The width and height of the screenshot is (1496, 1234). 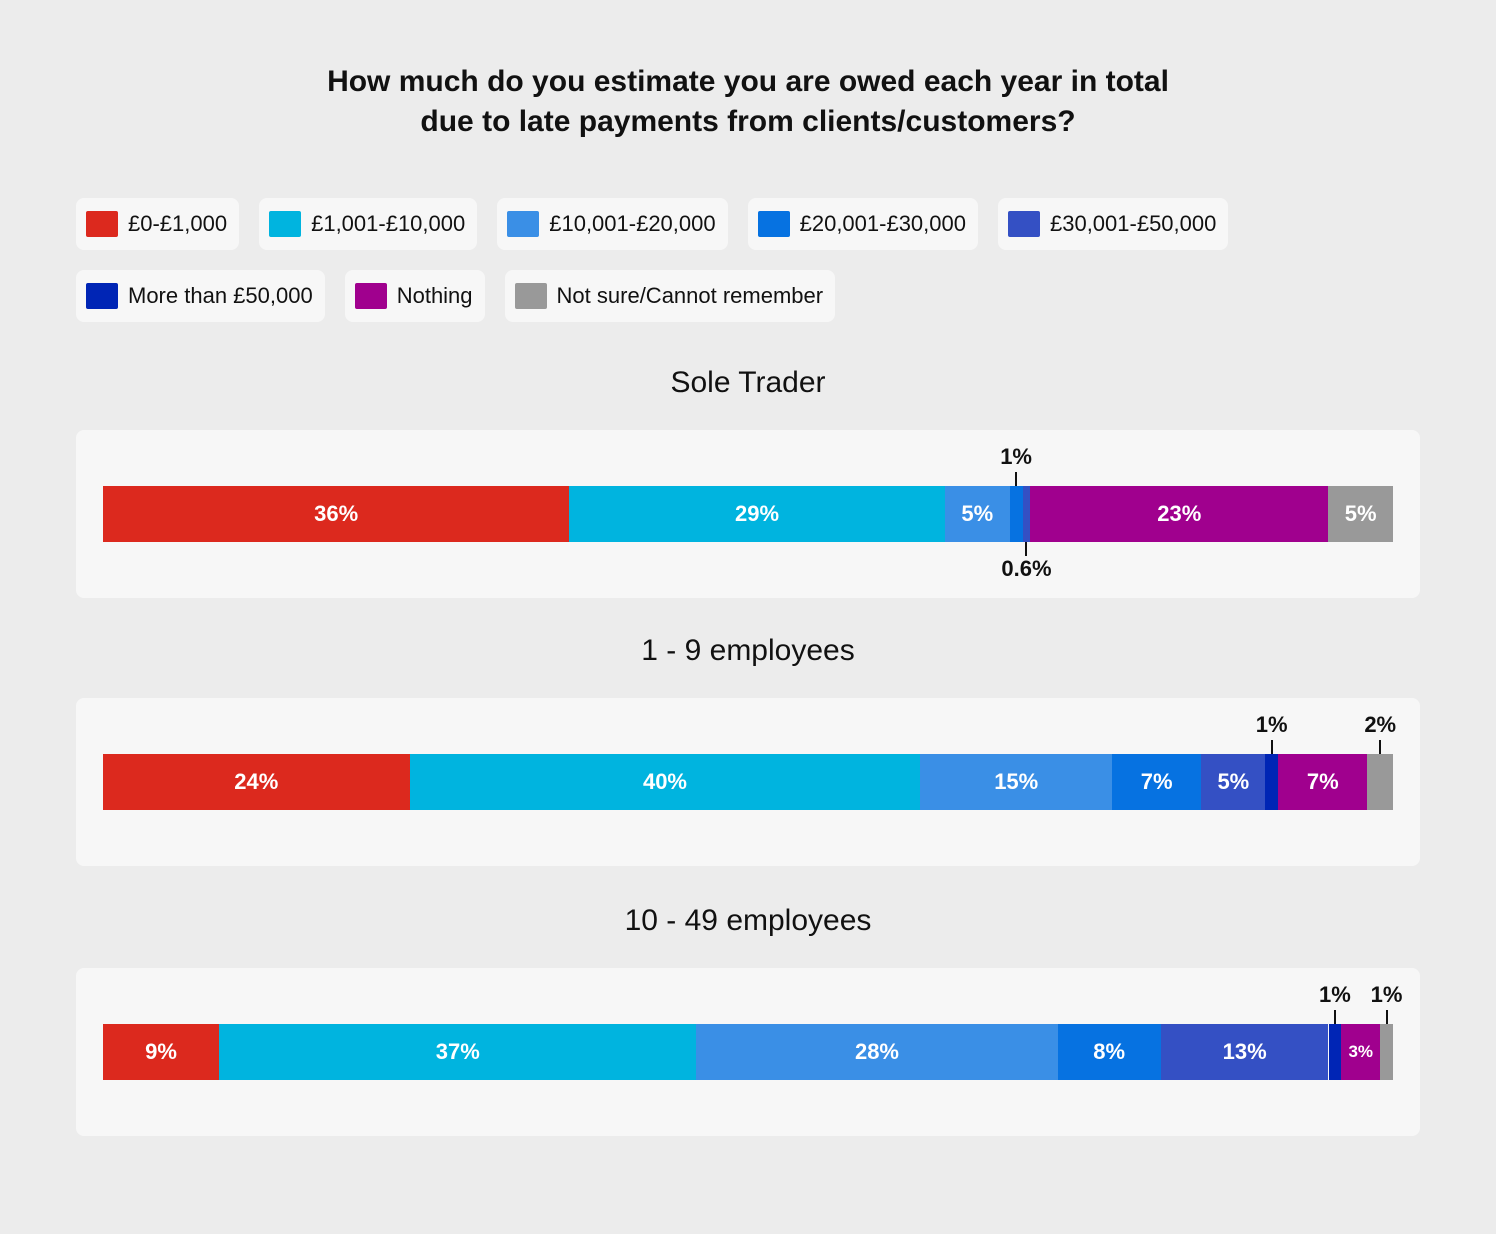 I want to click on legend-item: £30,001-£50,000, so click(x=1113, y=224).